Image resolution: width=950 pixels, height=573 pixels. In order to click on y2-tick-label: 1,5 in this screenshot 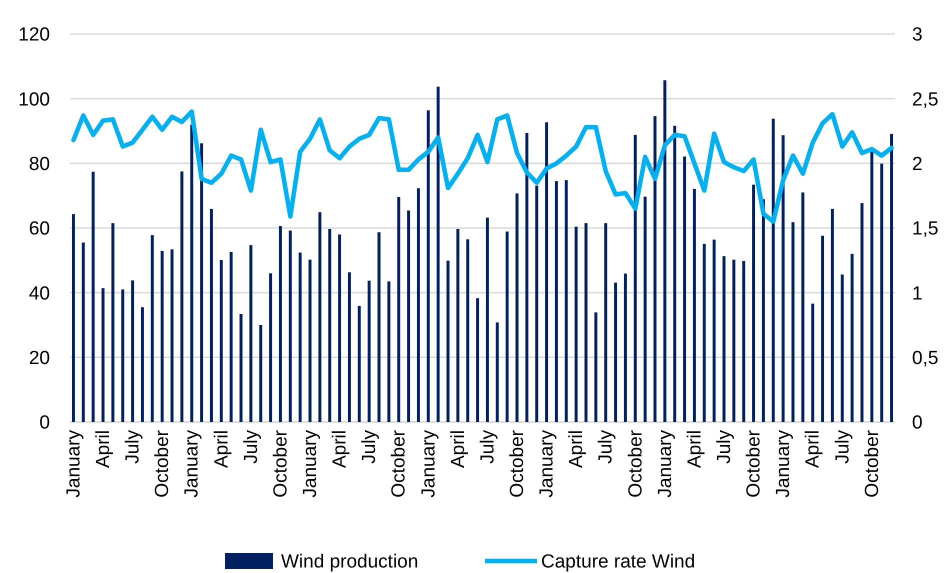, I will do `click(925, 229)`.